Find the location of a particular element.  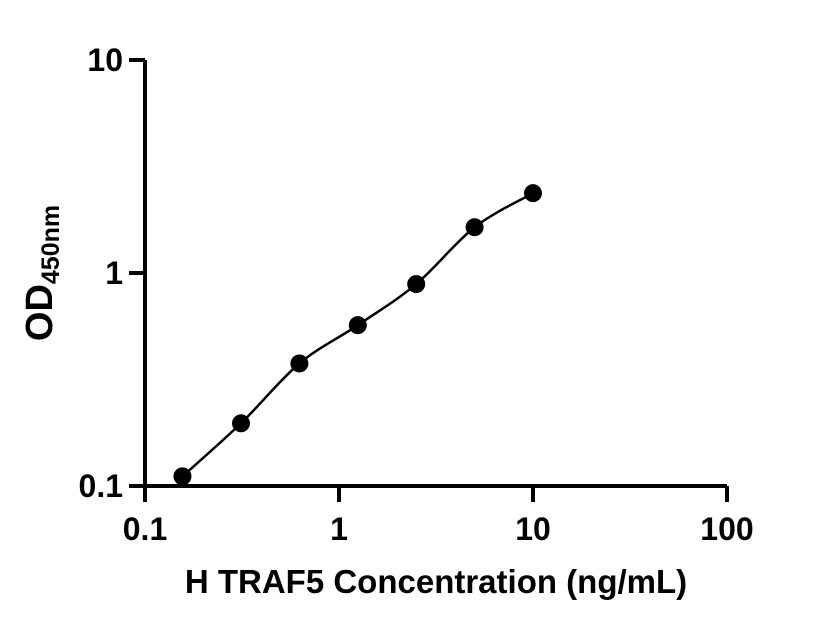

svg-text: OD450nm is located at coordinates (42, 273).